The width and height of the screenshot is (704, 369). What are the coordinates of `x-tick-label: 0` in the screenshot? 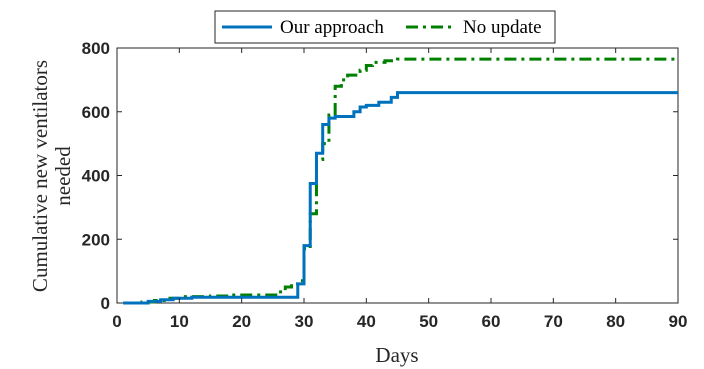 It's located at (116, 321).